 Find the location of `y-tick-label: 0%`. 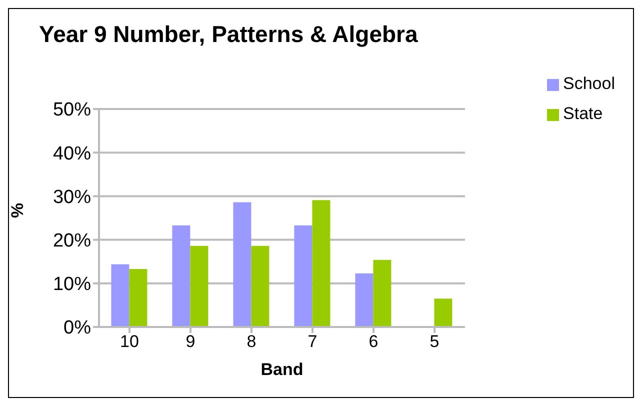

y-tick-label: 0% is located at coordinates (78, 328).